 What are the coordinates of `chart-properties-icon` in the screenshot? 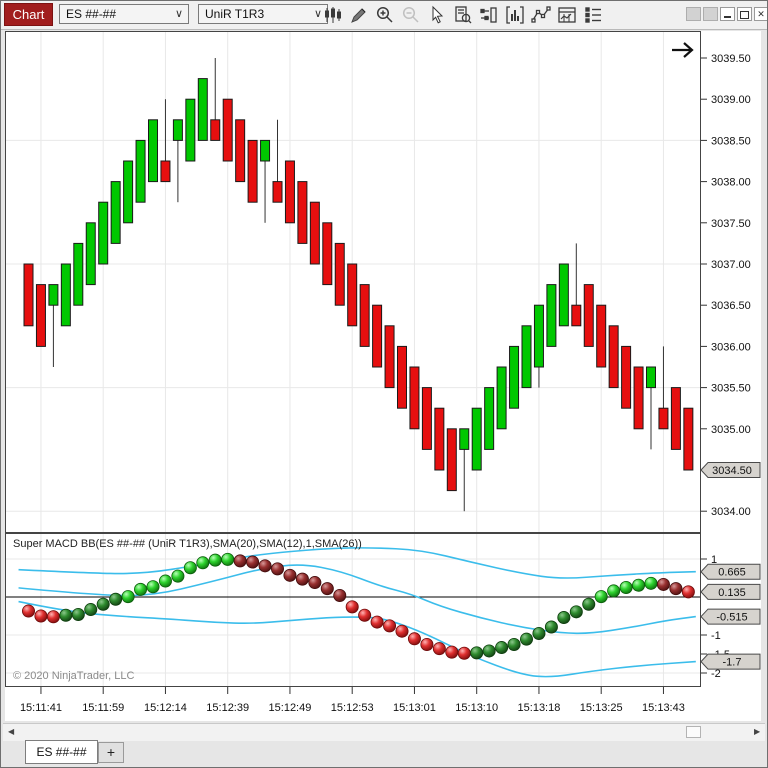 It's located at (568, 15).